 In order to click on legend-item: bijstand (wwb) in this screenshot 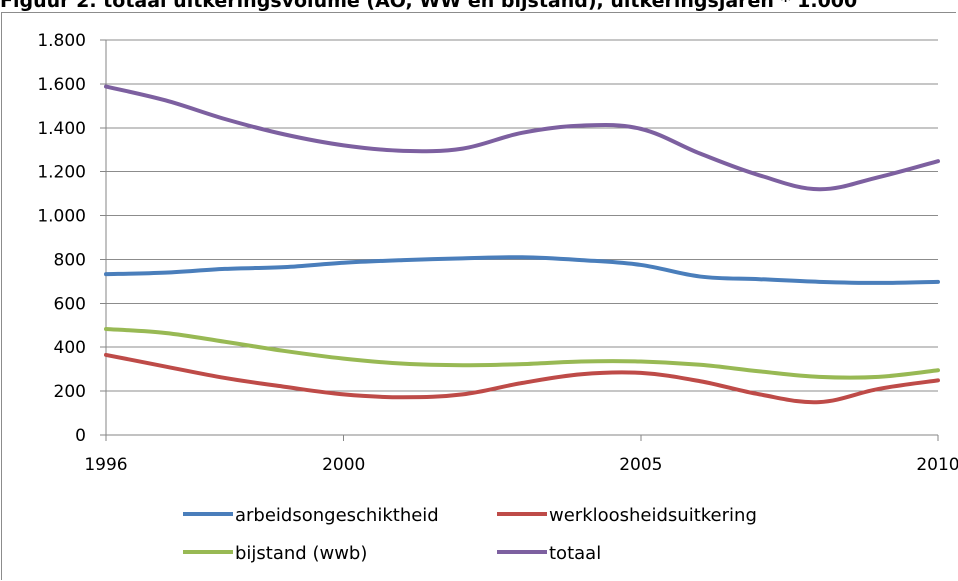, I will do `click(275, 553)`.